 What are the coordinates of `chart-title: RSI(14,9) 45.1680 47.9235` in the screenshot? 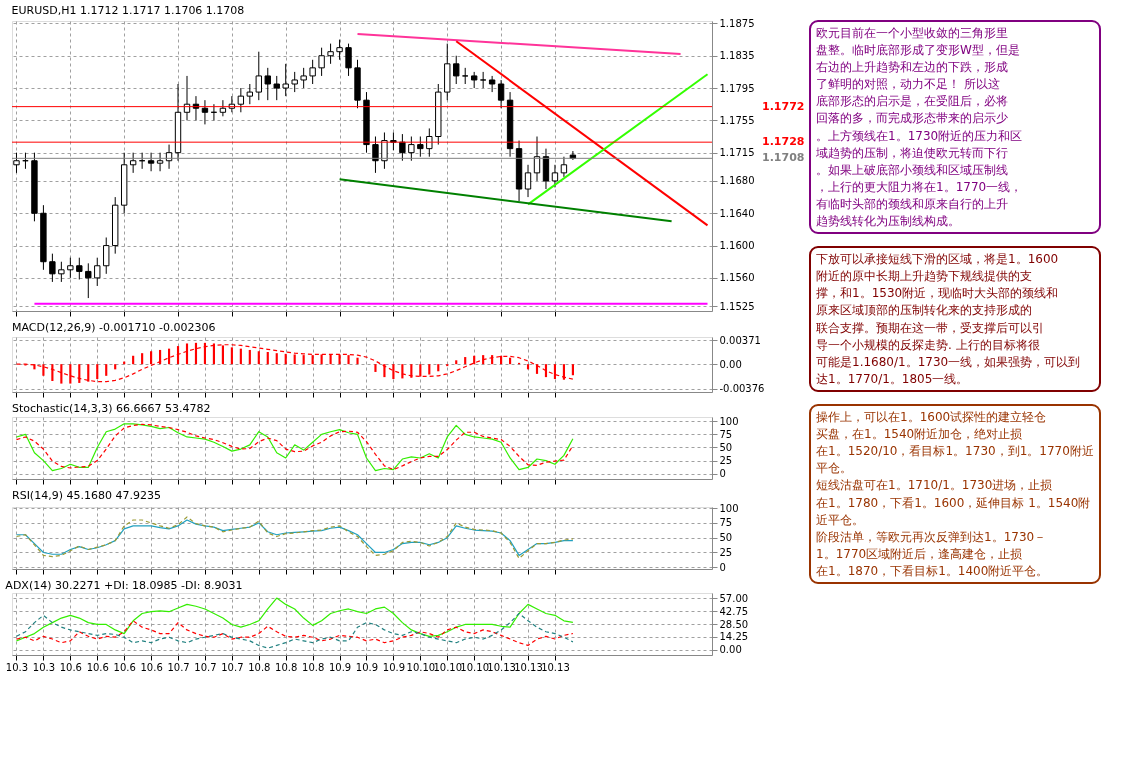 It's located at (86, 496).